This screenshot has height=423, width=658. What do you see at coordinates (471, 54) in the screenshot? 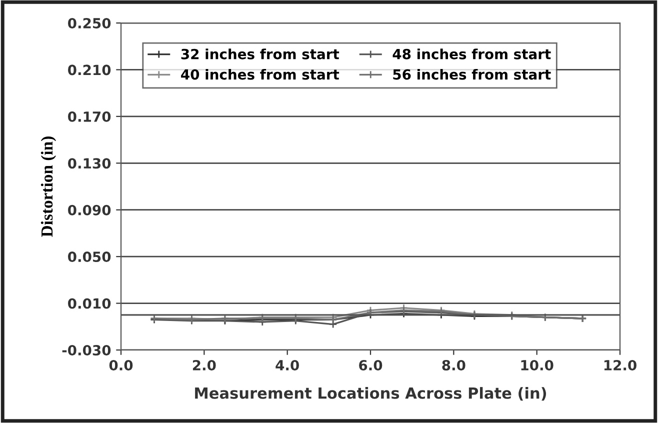
I see `legend-label: 48 inches from start` at bounding box center [471, 54].